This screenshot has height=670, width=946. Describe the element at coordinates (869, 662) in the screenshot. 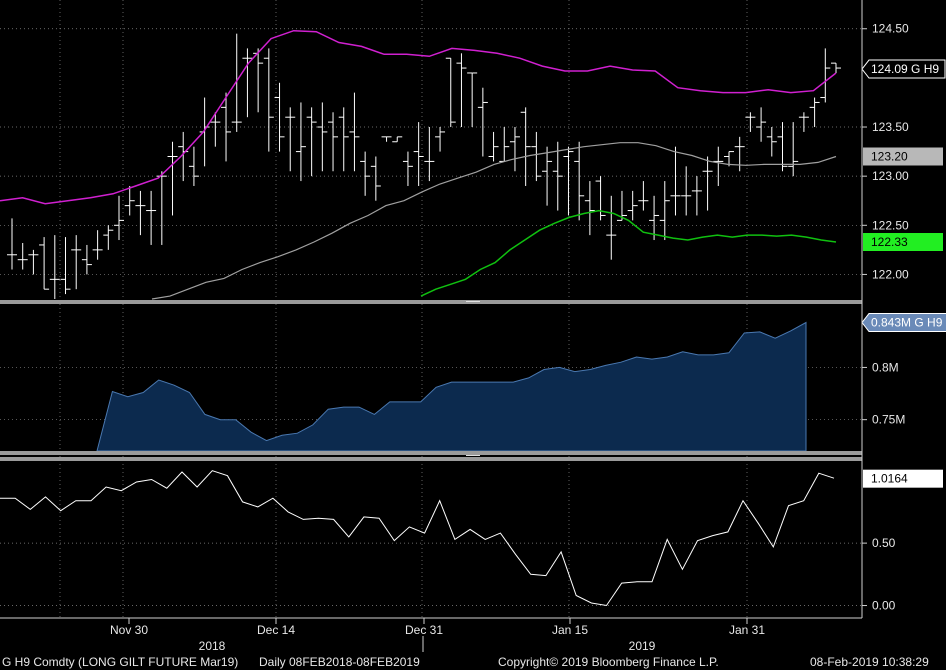

I see `footer-timestamp: 08-Feb-2019 10:38:29` at that location.